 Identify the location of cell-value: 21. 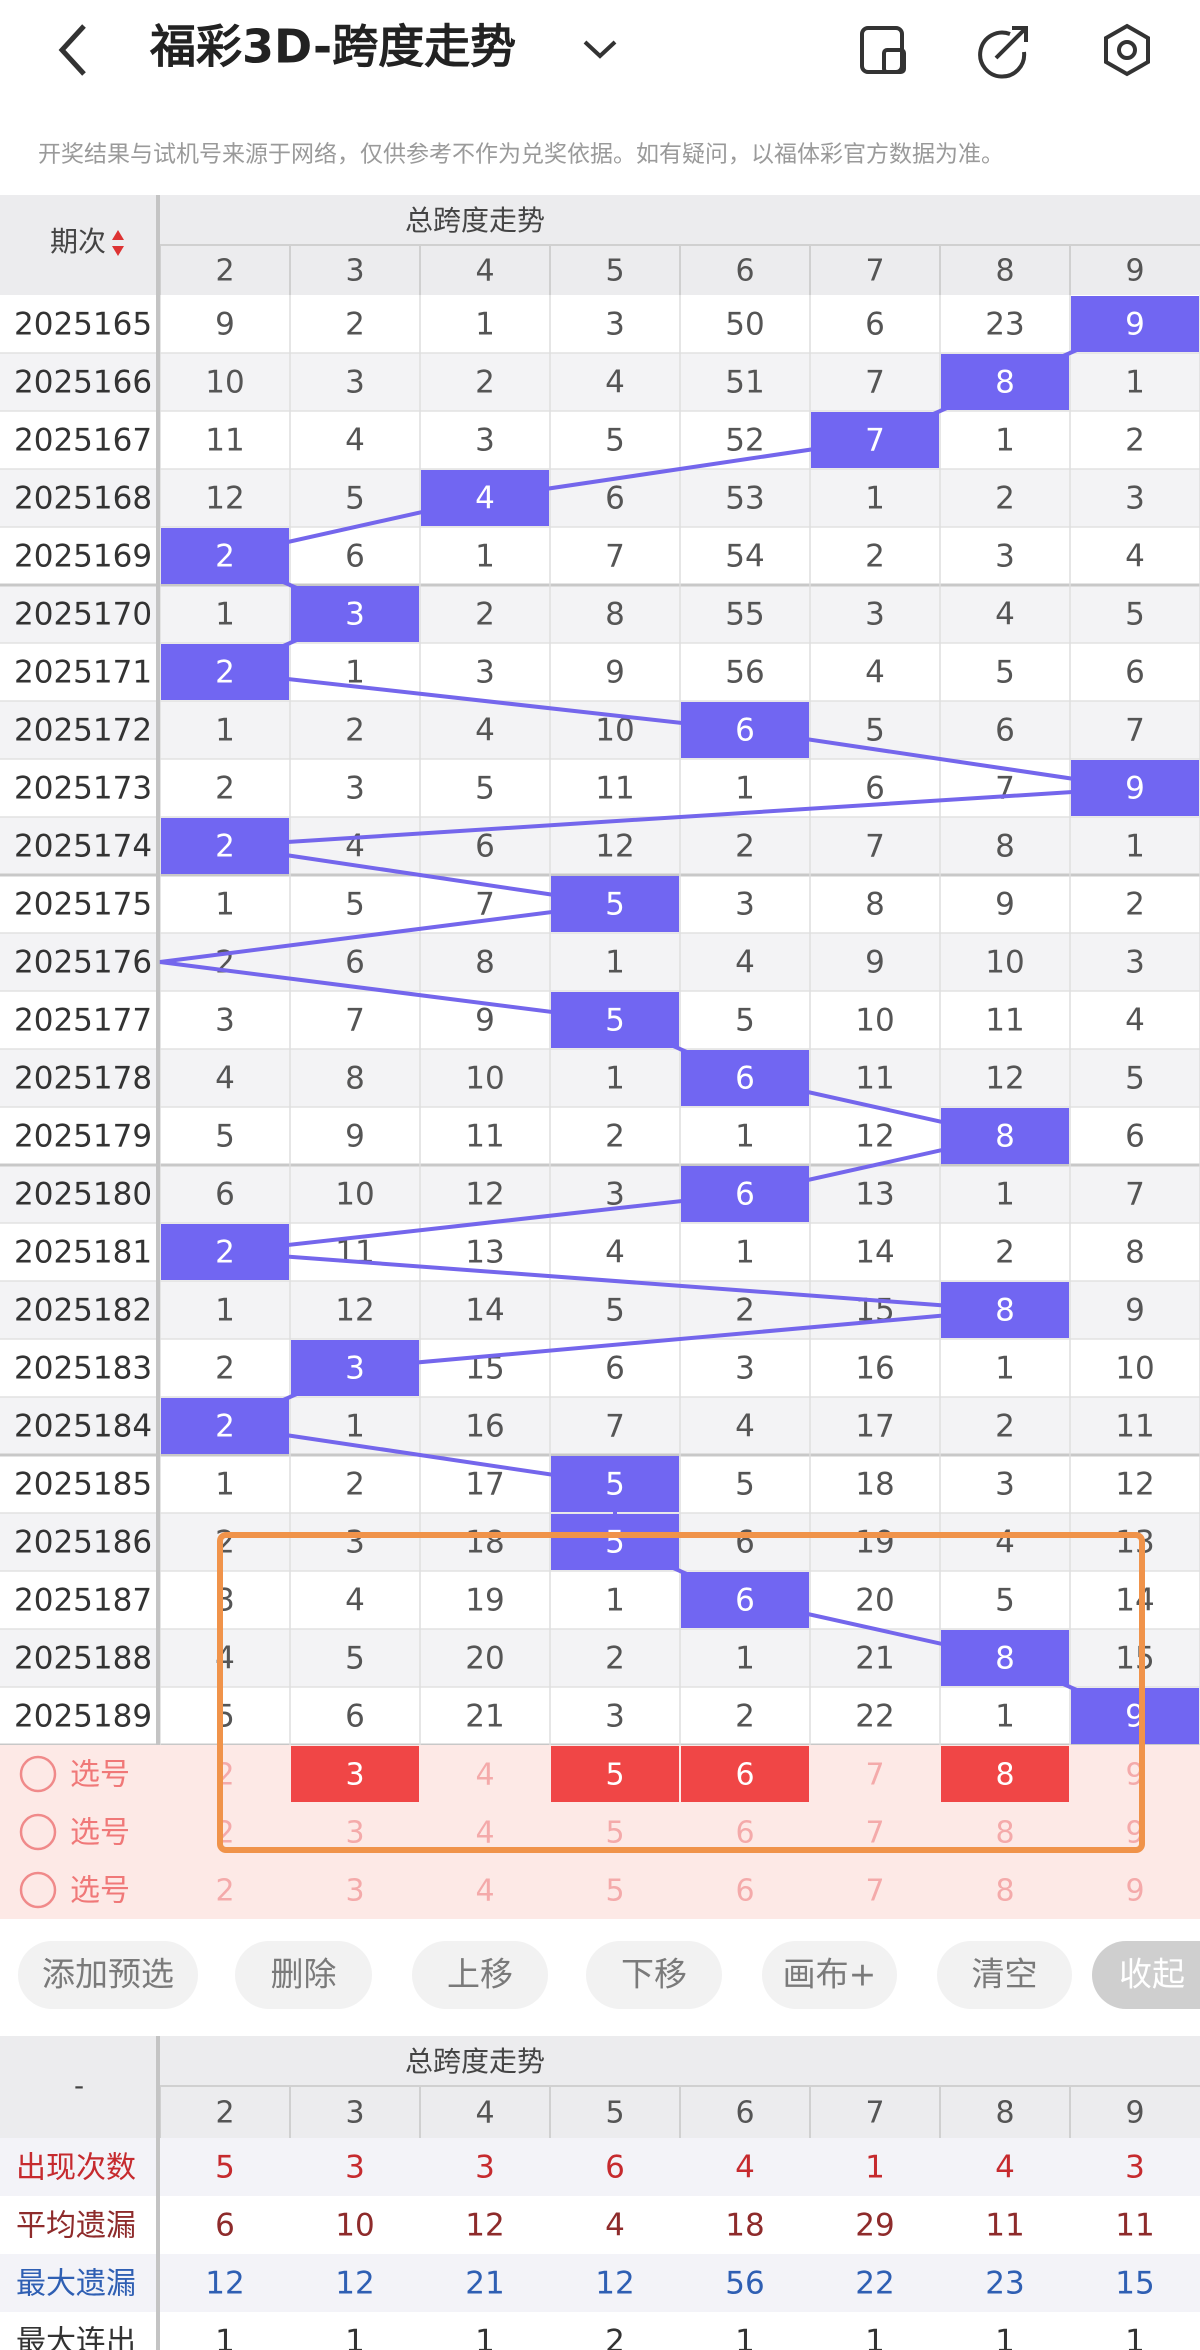
(484, 1717).